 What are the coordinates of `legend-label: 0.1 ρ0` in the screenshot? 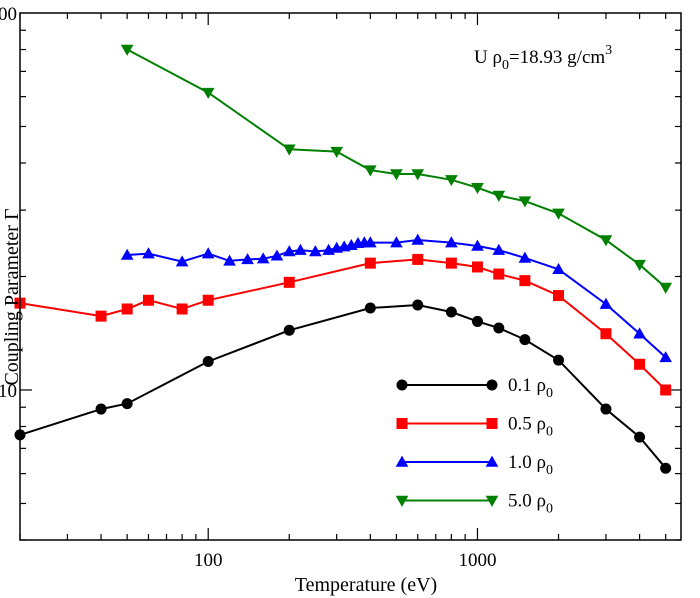 It's located at (530, 388).